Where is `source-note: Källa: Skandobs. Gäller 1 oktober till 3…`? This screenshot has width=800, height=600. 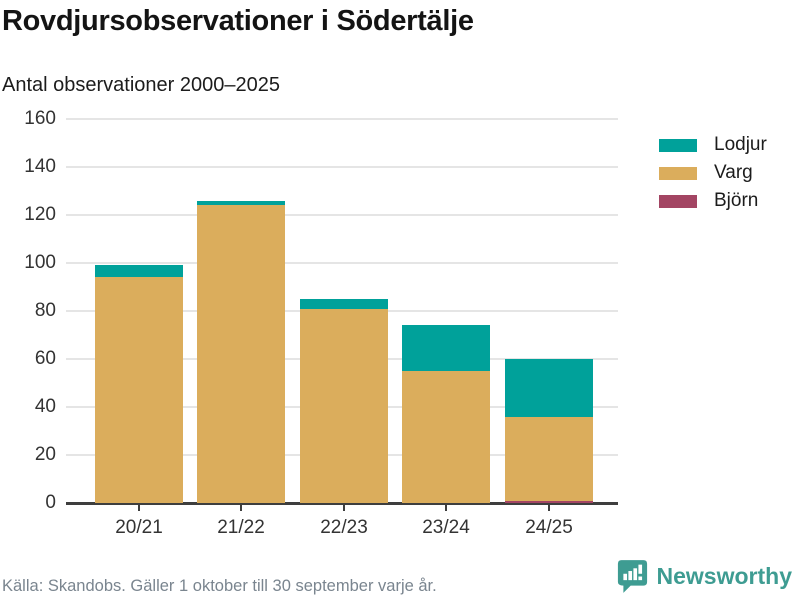 source-note: Källa: Skandobs. Gäller 1 oktober till 3… is located at coordinates (219, 586).